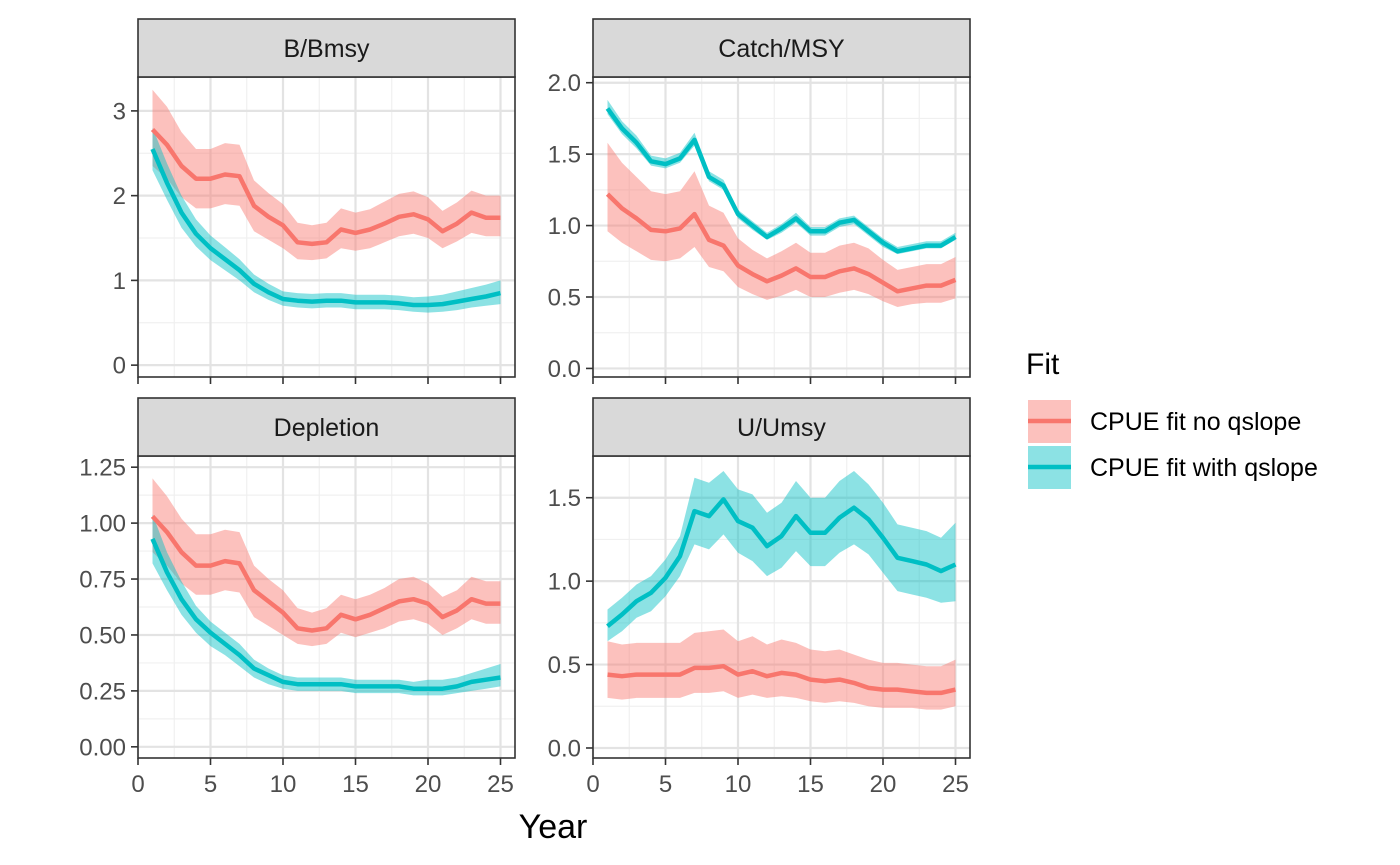 This screenshot has width=1400, height=865. I want to click on y-tick-label: 0.50, so click(102, 635).